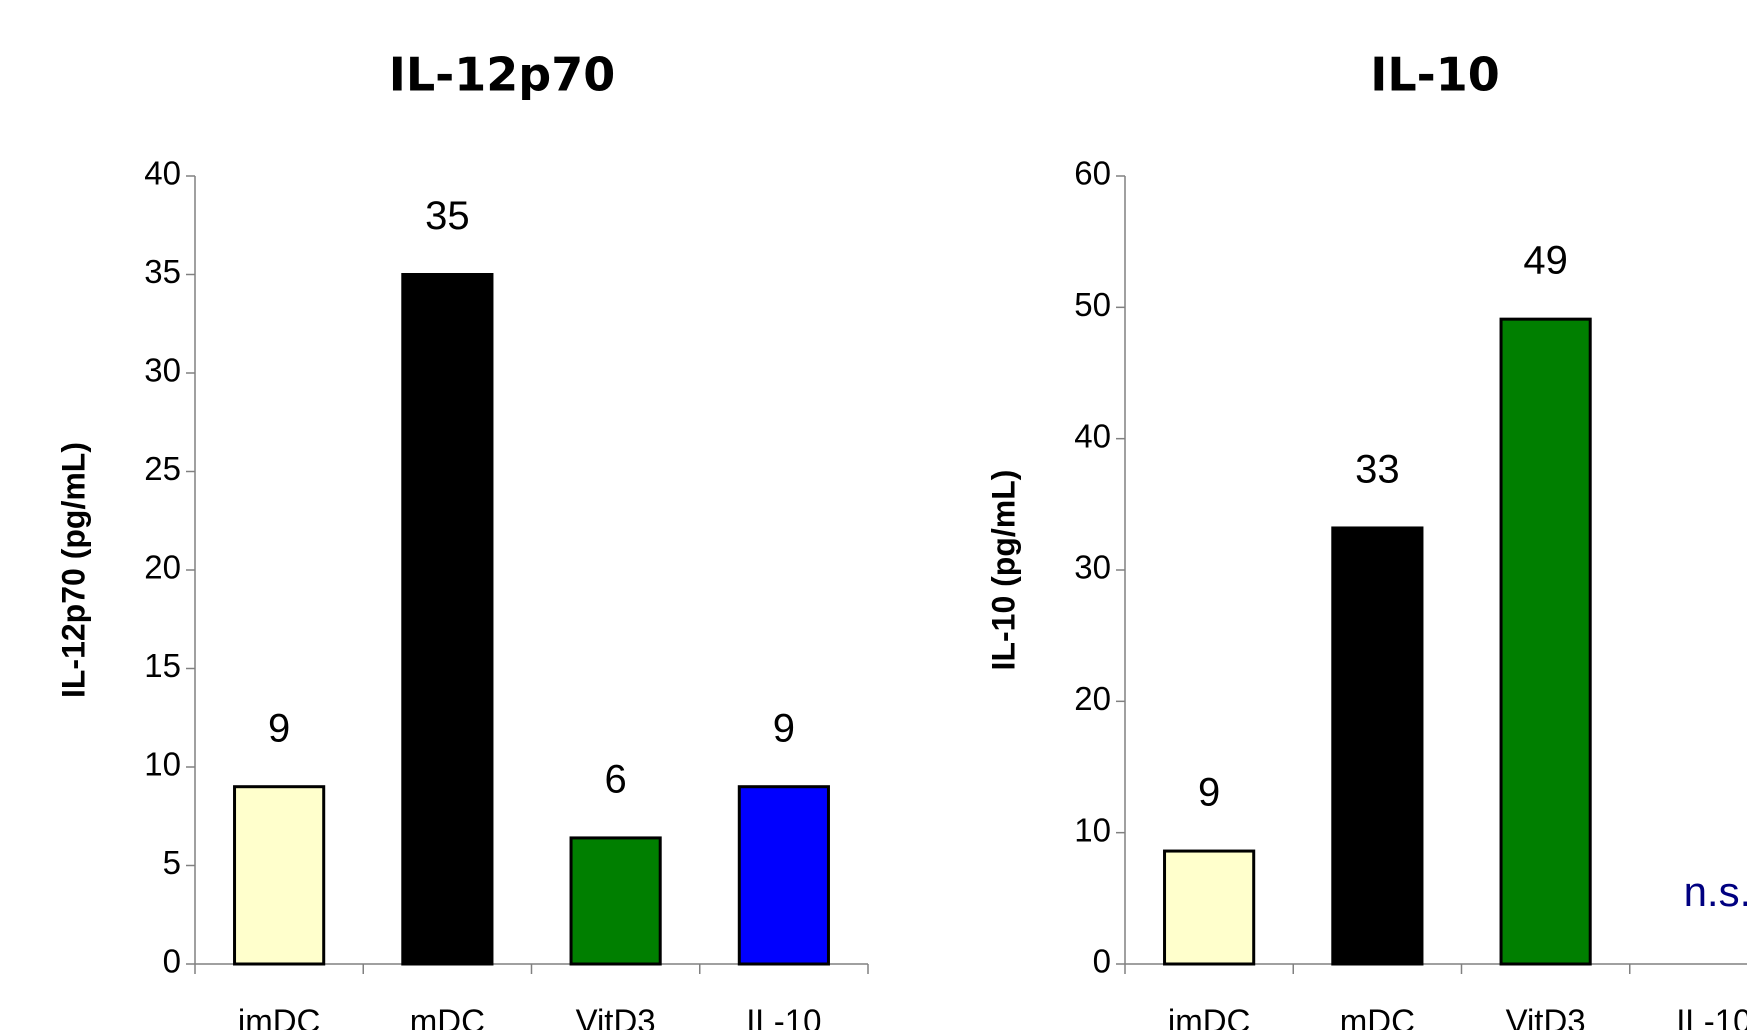  What do you see at coordinates (1435, 75) in the screenshot?
I see `chart-title: IL-10` at bounding box center [1435, 75].